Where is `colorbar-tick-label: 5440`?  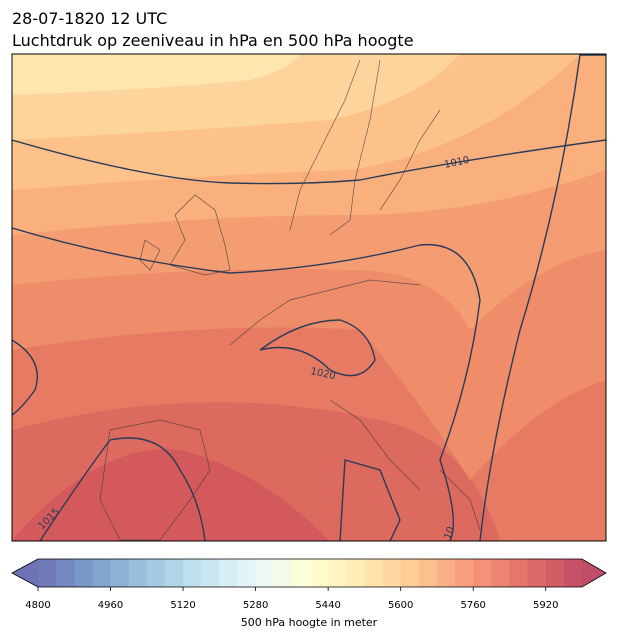
colorbar-tick-label: 5440 is located at coordinates (327, 605).